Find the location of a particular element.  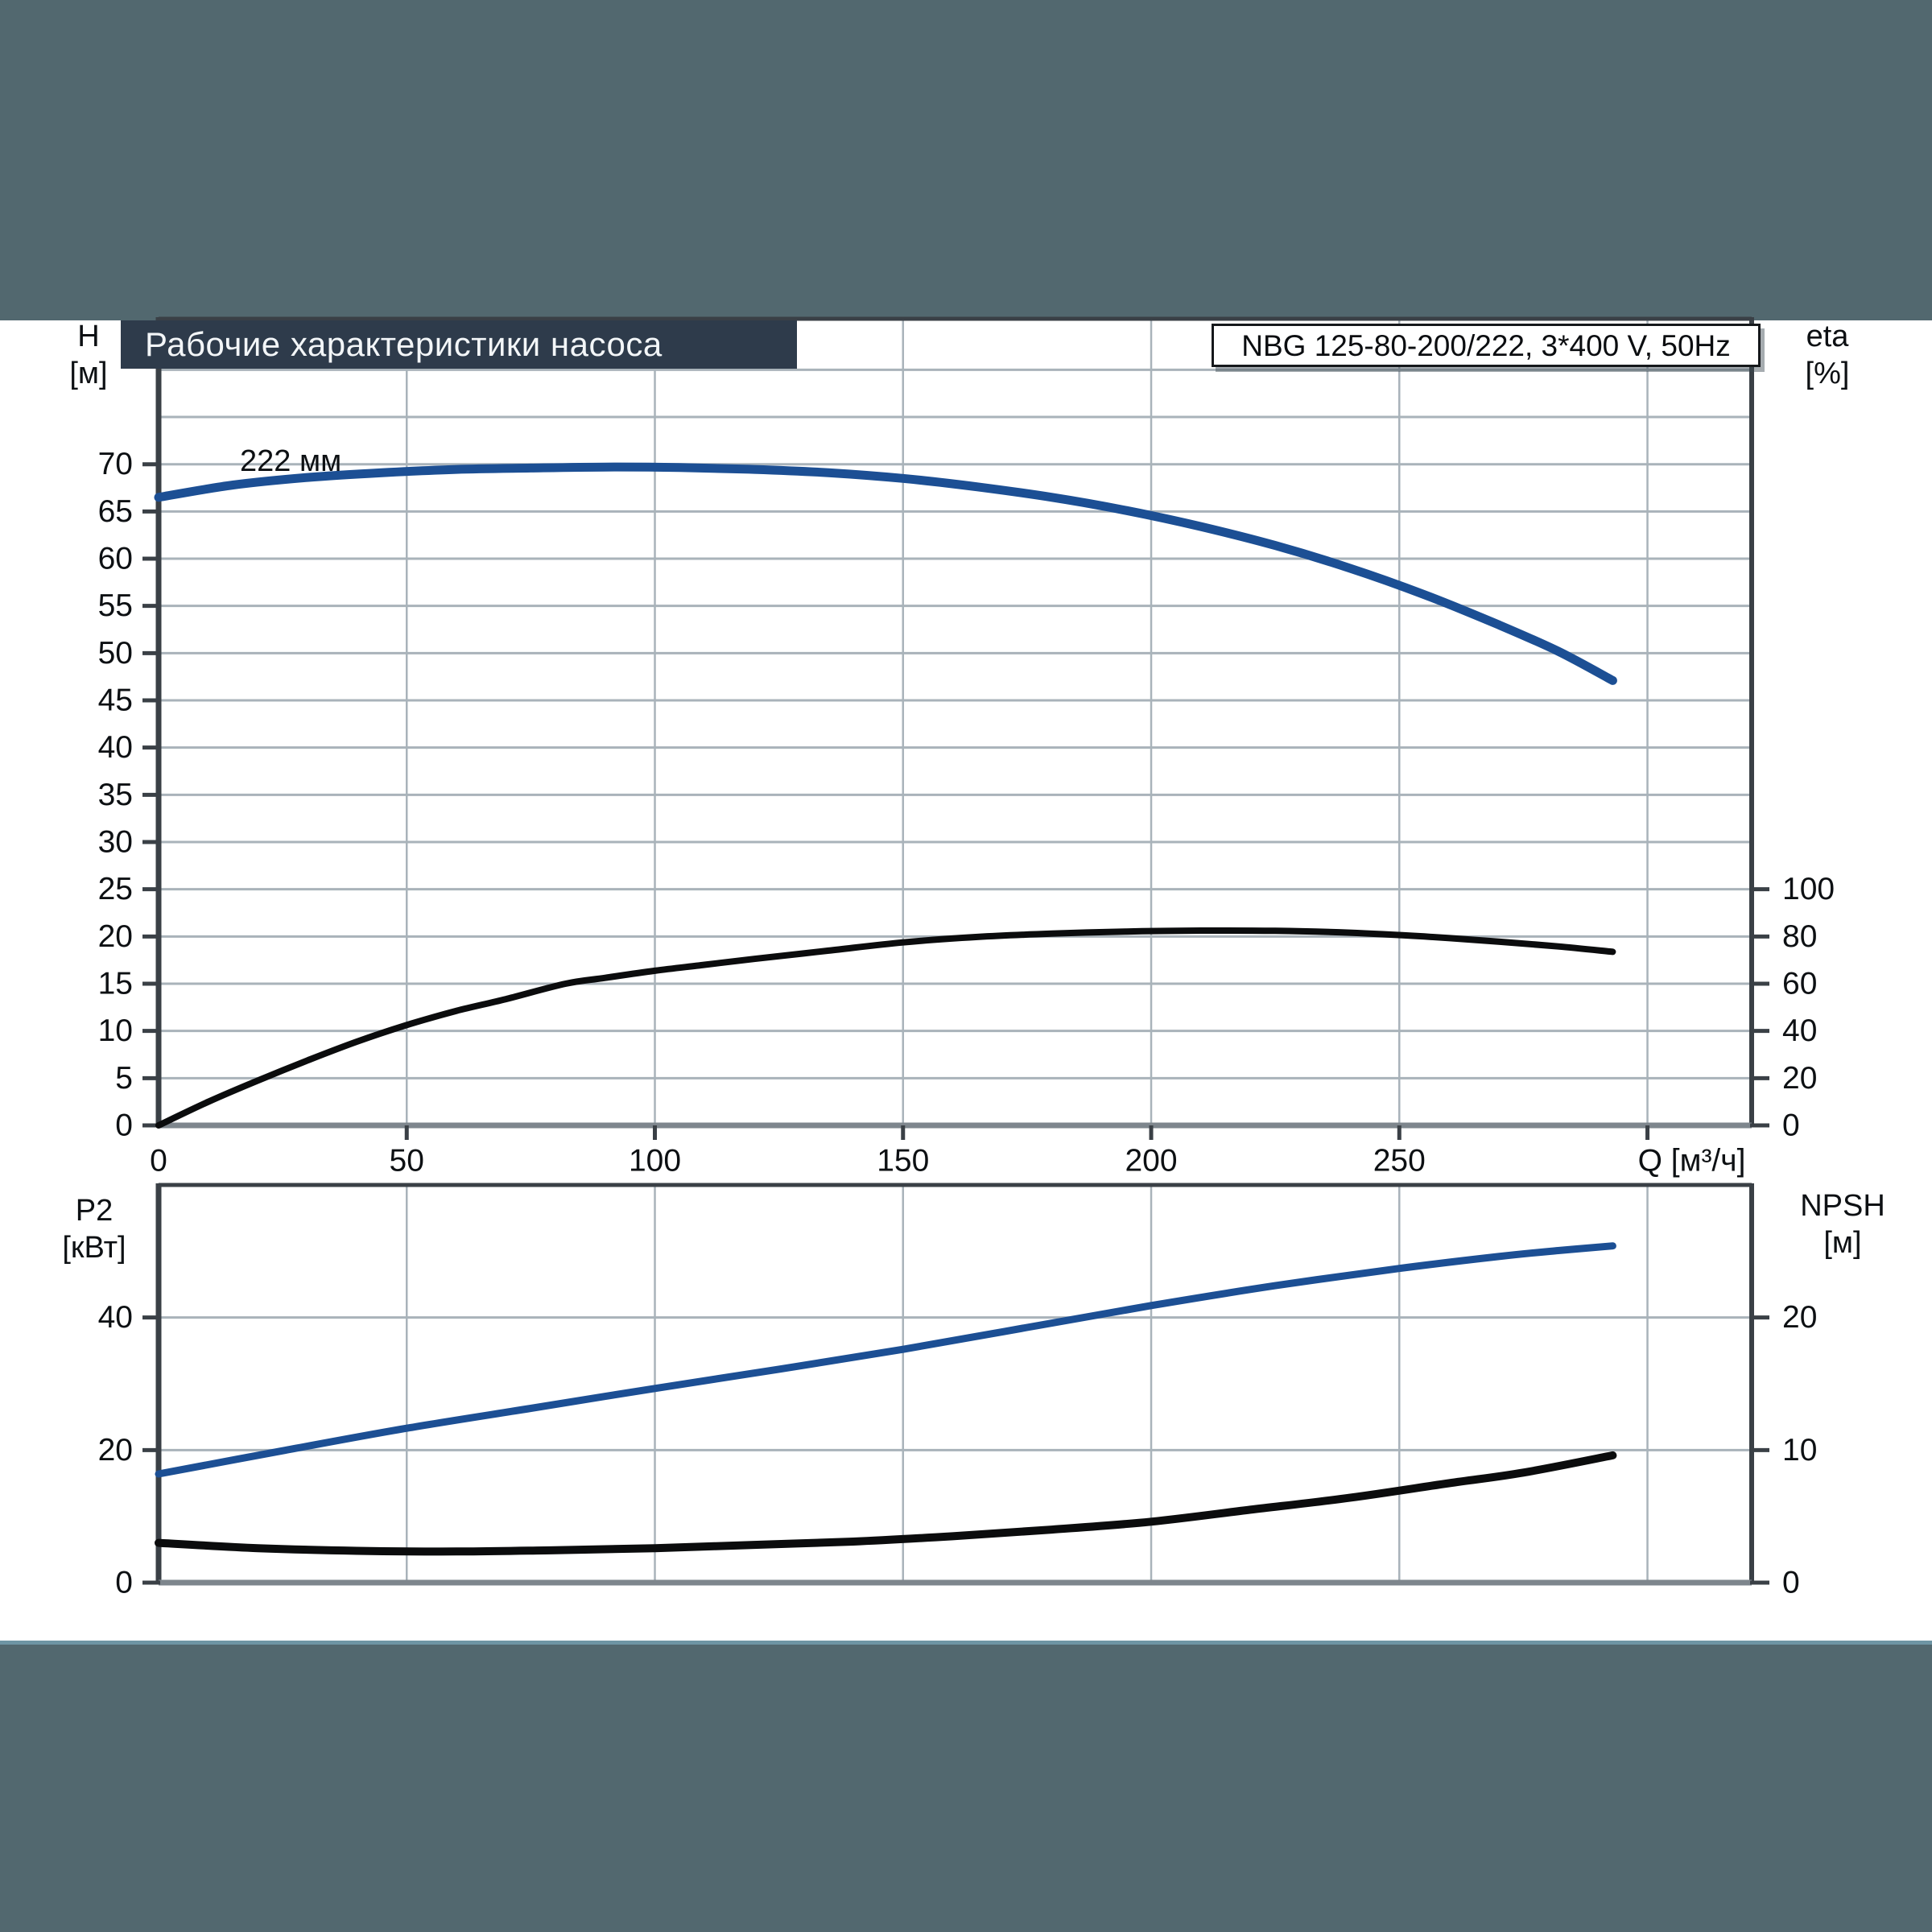

svg-text: 35 is located at coordinates (116, 795).